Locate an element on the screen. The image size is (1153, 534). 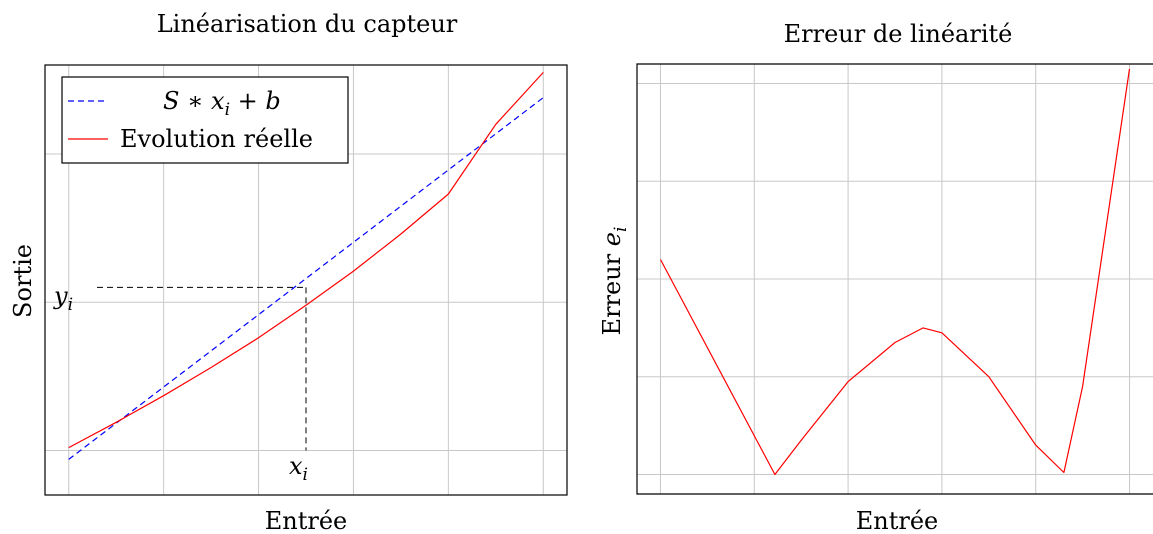
chart-2-ylabel-prefix: Erreur is located at coordinates (612, 294).